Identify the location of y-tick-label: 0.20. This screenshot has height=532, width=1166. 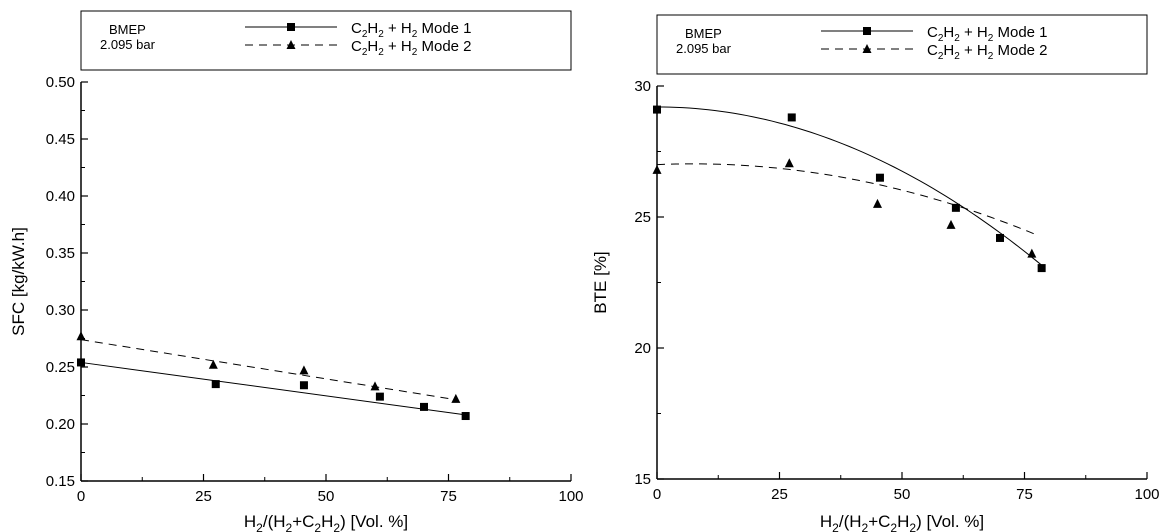
(60, 424).